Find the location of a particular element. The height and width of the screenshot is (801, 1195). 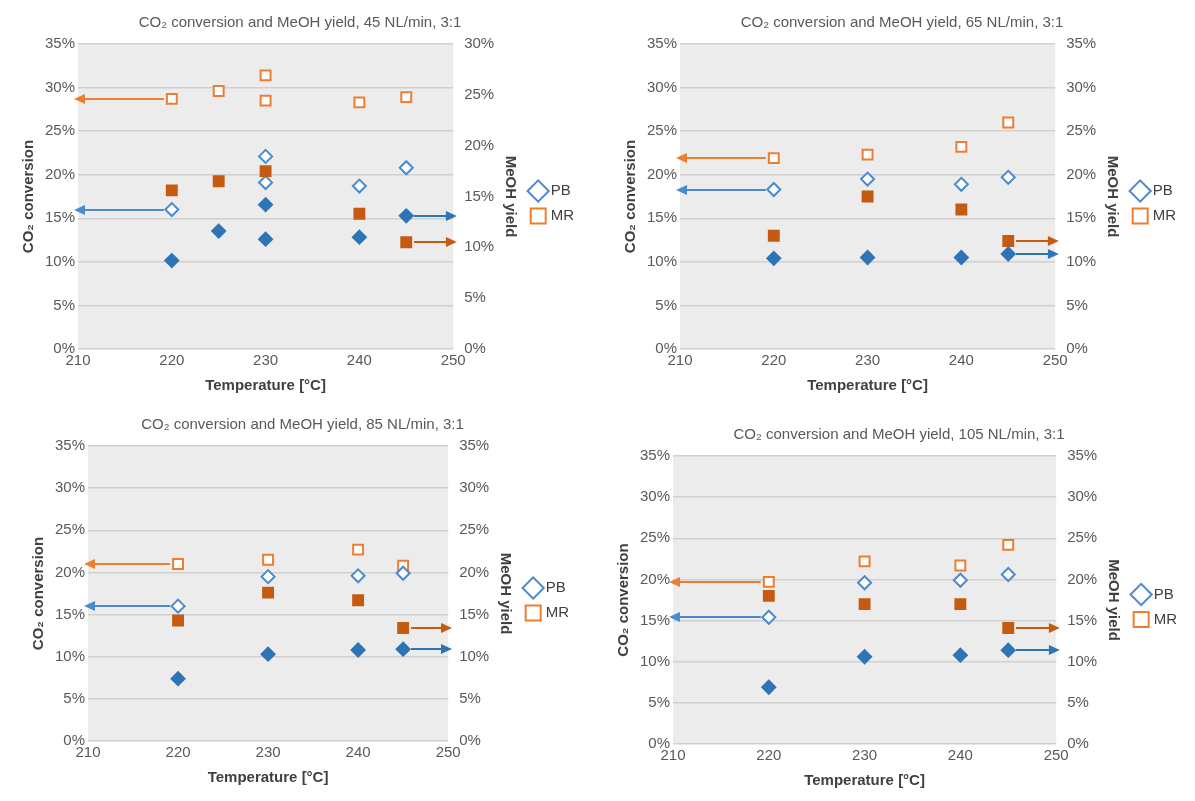

x-tick-label: 220 is located at coordinates (774, 360).